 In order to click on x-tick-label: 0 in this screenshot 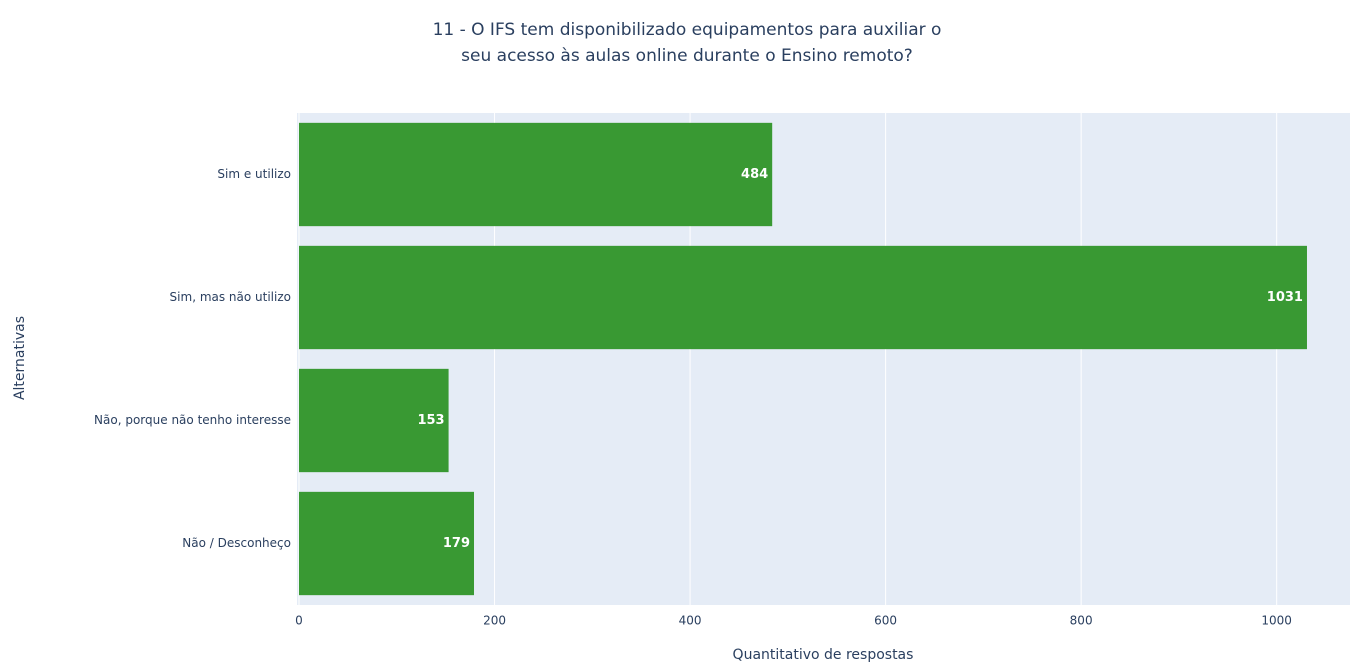, I will do `click(299, 621)`.